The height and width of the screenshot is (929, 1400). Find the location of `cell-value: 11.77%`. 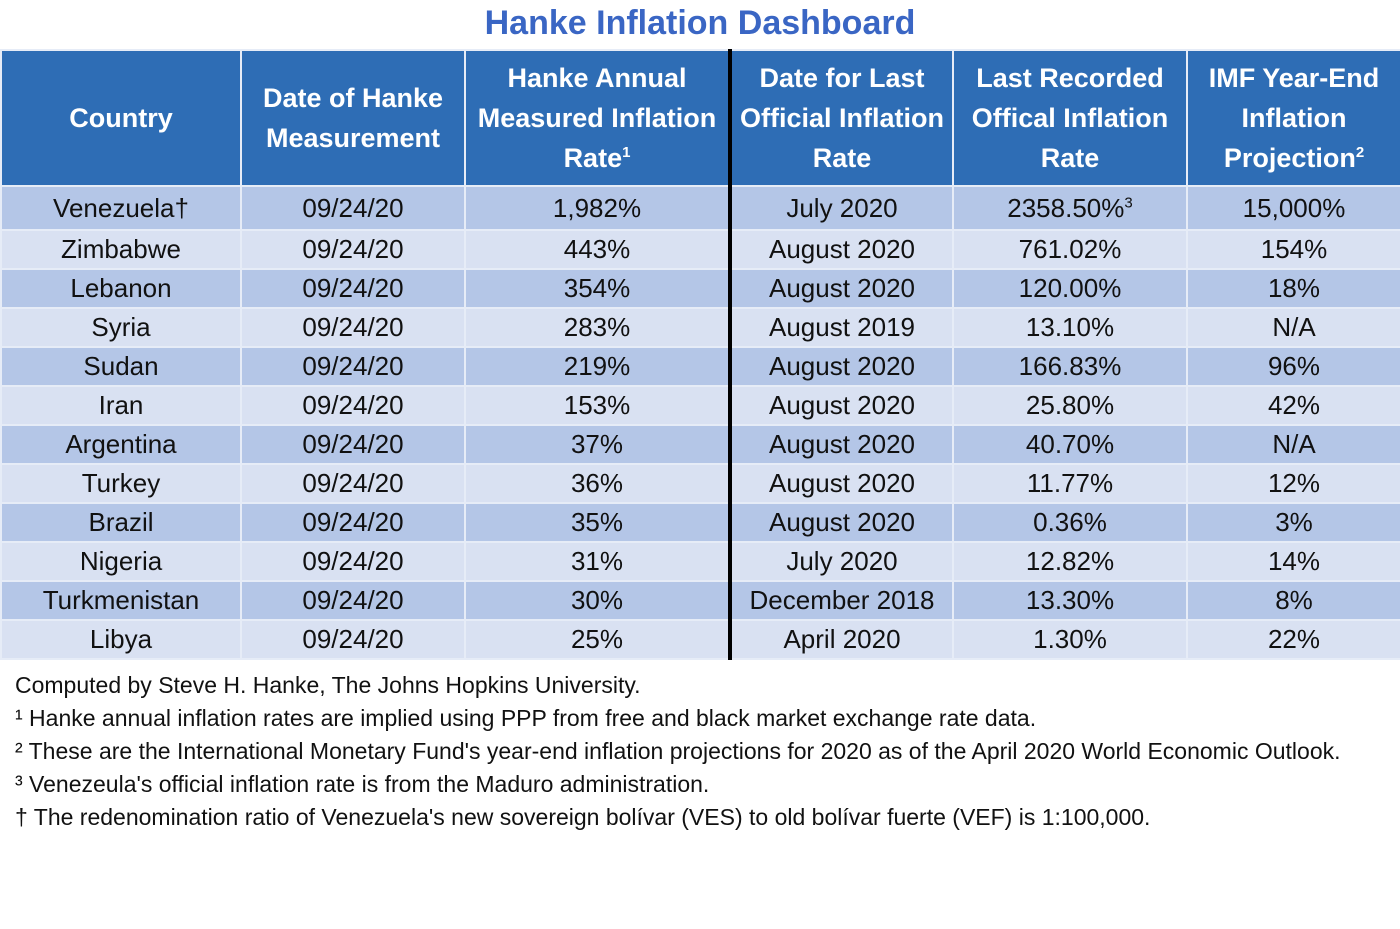

cell-value: 11.77% is located at coordinates (1070, 483).